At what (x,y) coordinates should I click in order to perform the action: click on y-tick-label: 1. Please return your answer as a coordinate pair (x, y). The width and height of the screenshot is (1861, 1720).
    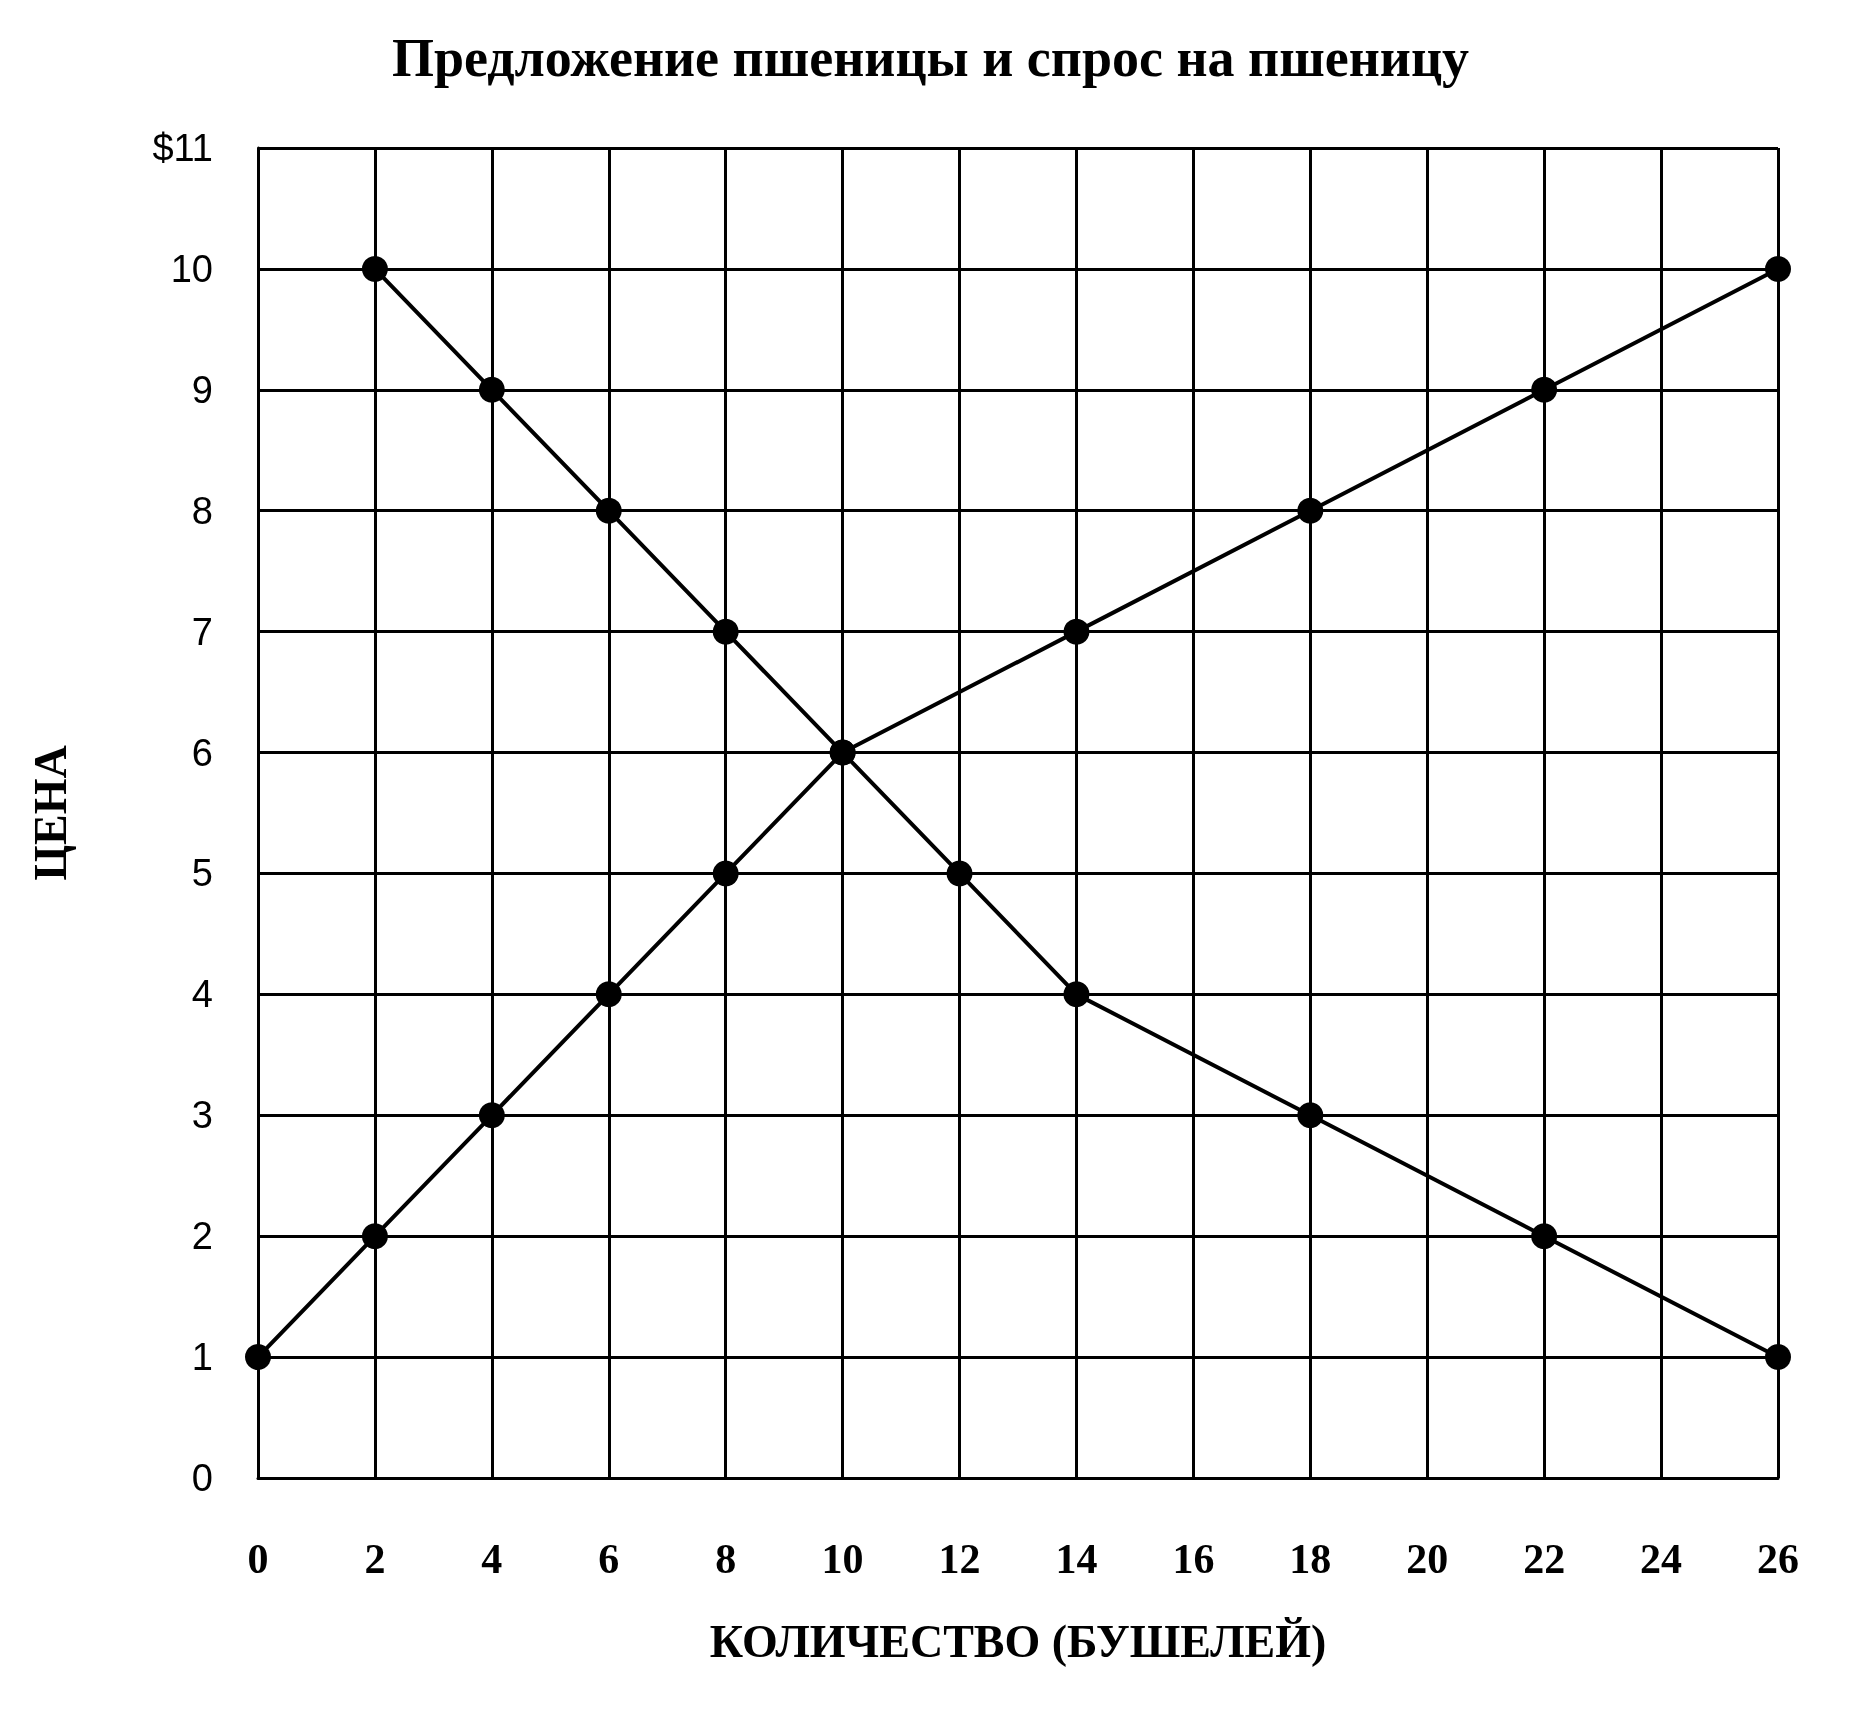
    Looking at the image, I should click on (202, 1357).